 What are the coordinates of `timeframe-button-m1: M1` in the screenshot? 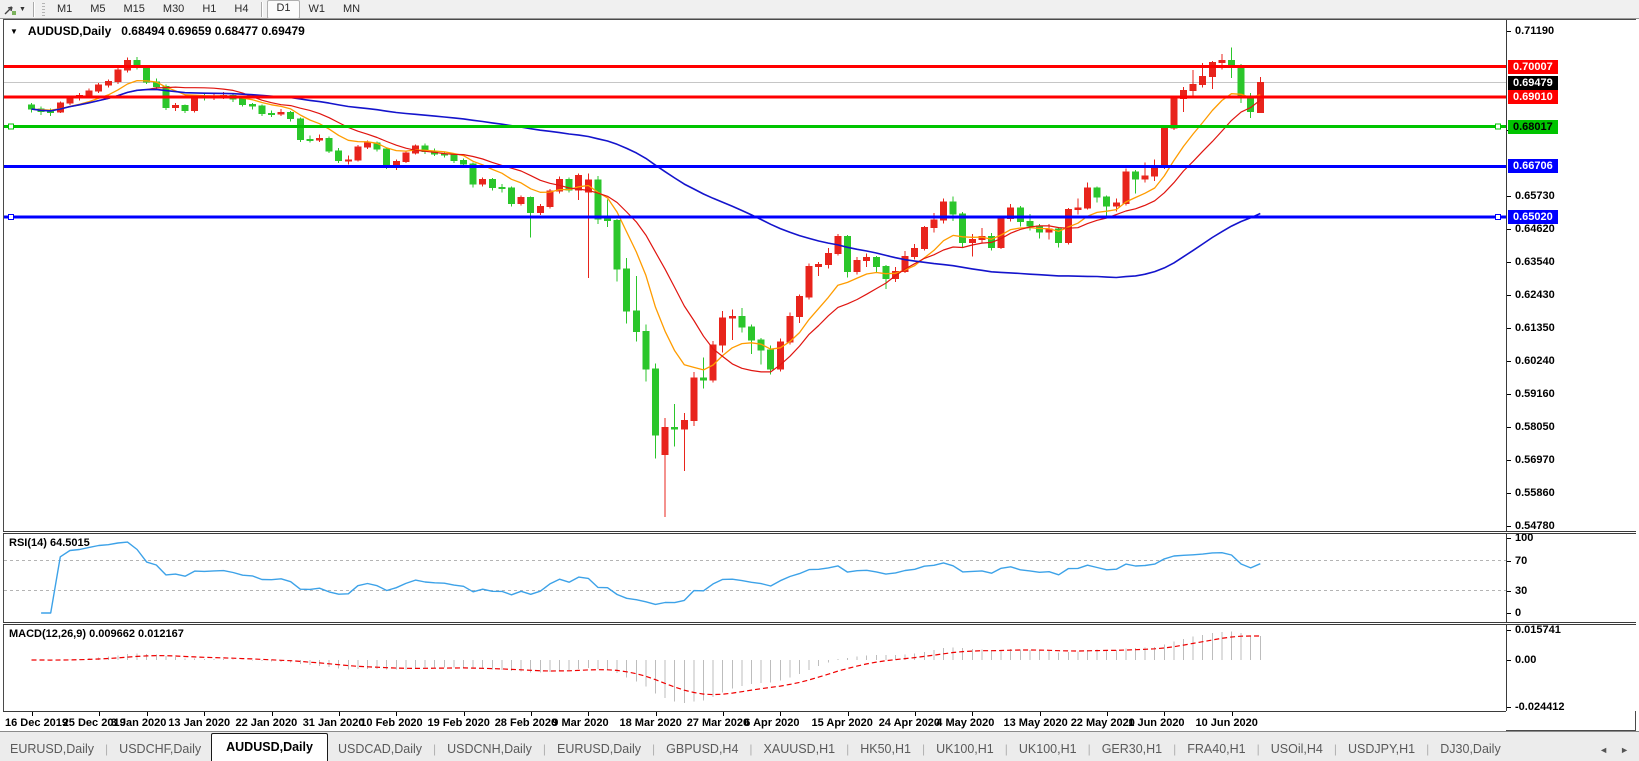 It's located at (64, 8).